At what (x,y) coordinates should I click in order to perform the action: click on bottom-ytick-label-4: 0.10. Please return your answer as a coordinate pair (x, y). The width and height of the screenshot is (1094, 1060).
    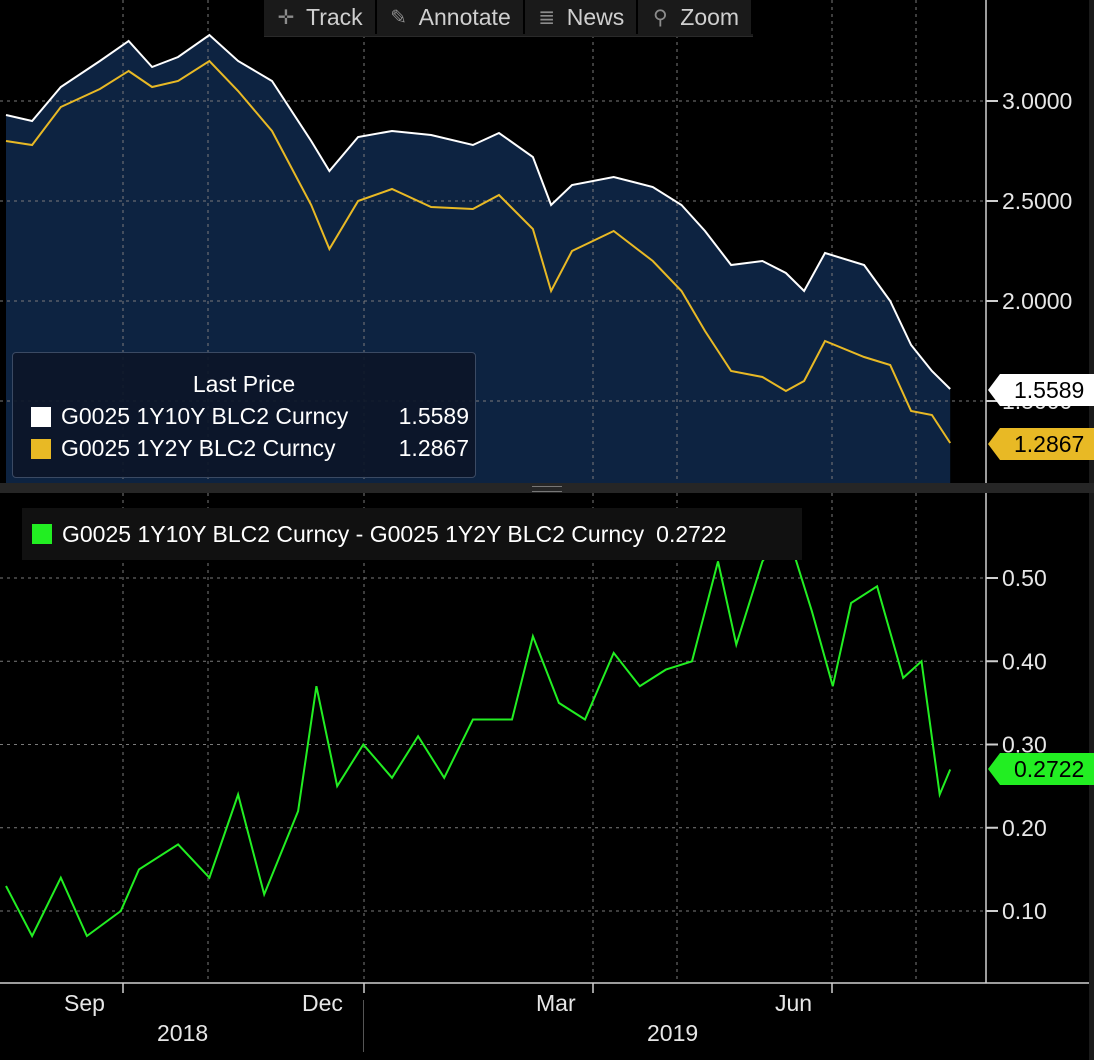
    Looking at the image, I should click on (1024, 911).